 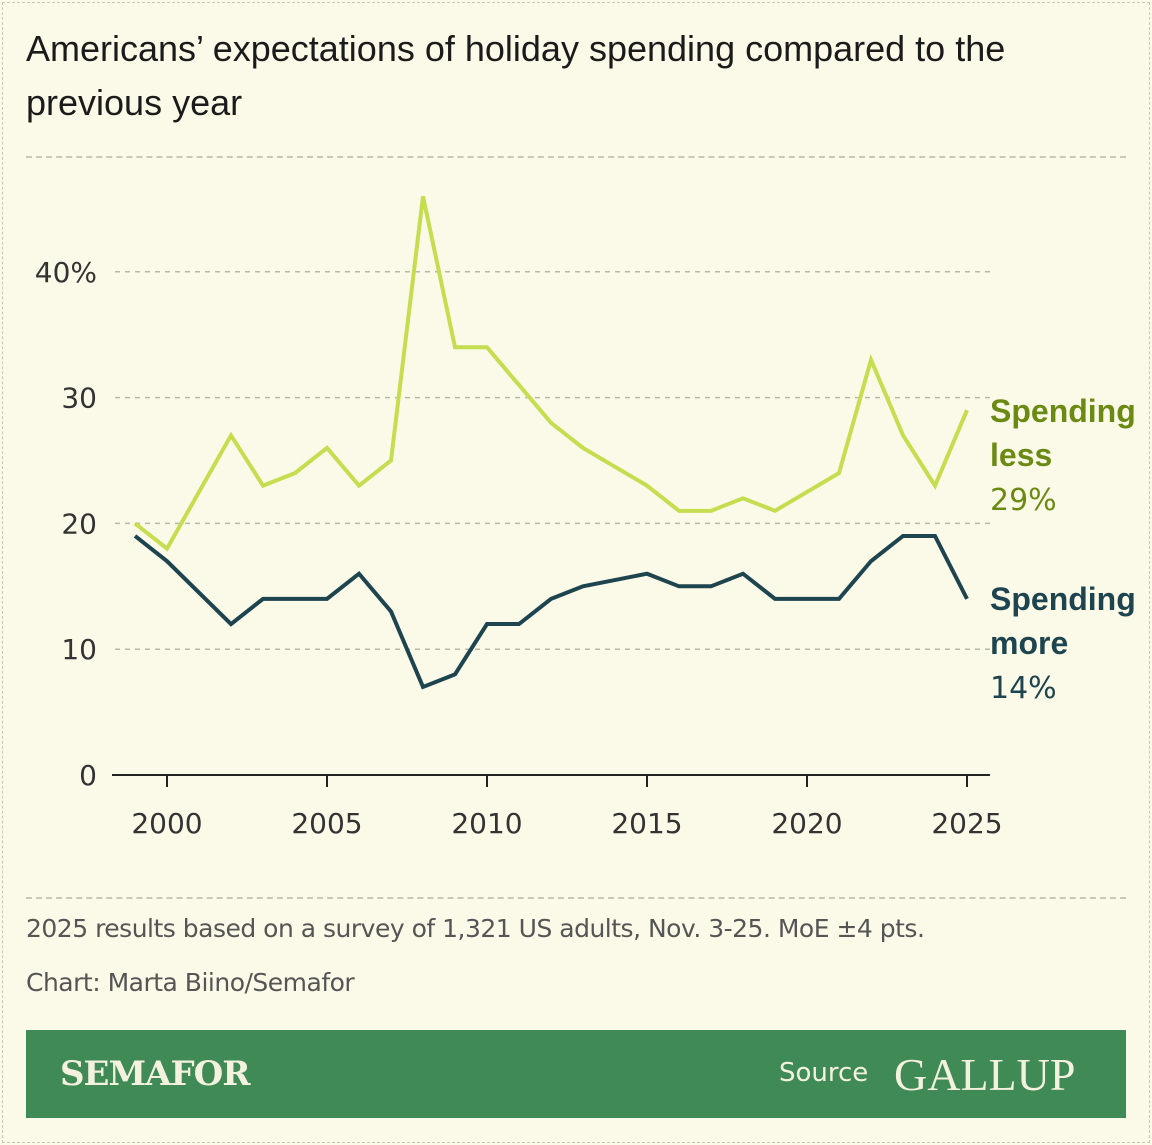 I want to click on y-tick-label: 0, so click(x=88, y=775).